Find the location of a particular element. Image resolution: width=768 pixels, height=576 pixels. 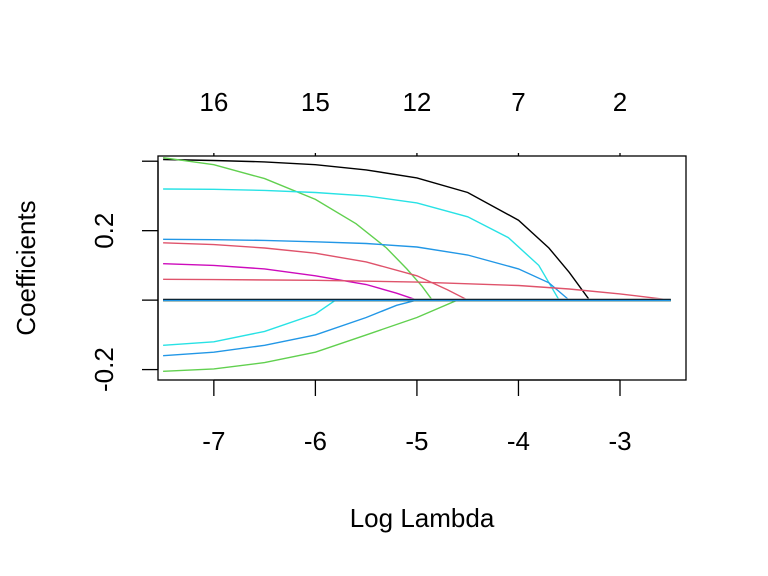

top-axis: 16 15 12 7 2 is located at coordinates (413, 121).